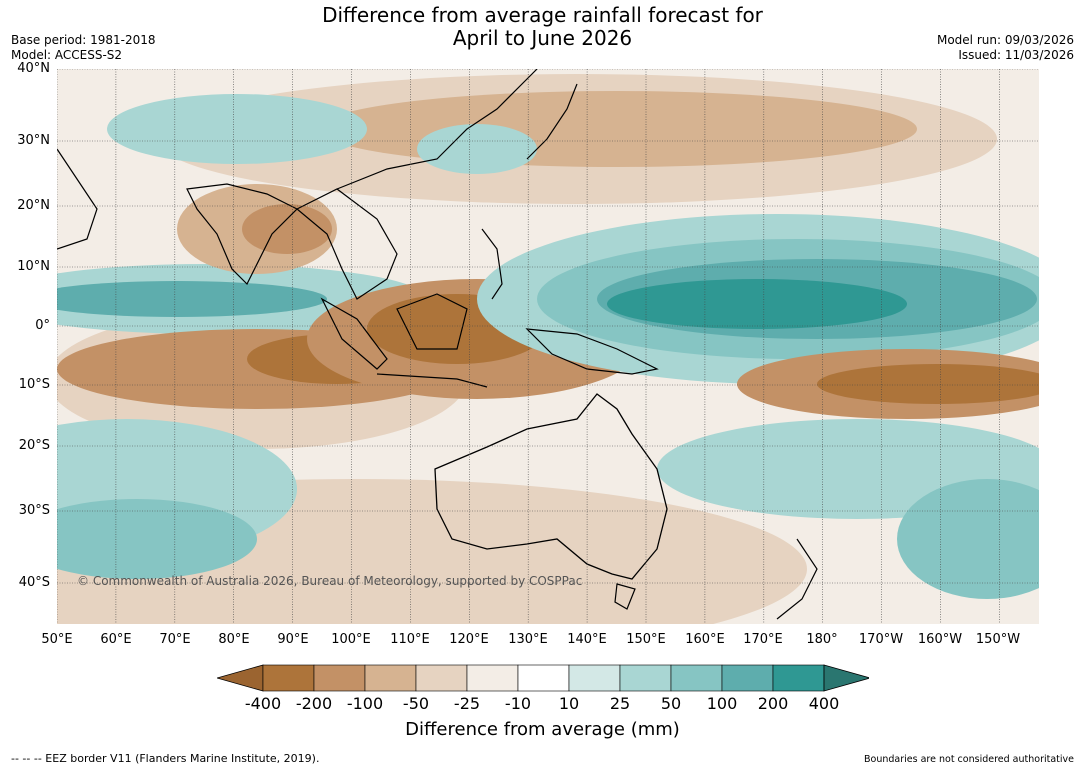 This screenshot has height=770, width=1085. What do you see at coordinates (34, 510) in the screenshot?
I see `lat-label-30s: 30°S` at bounding box center [34, 510].